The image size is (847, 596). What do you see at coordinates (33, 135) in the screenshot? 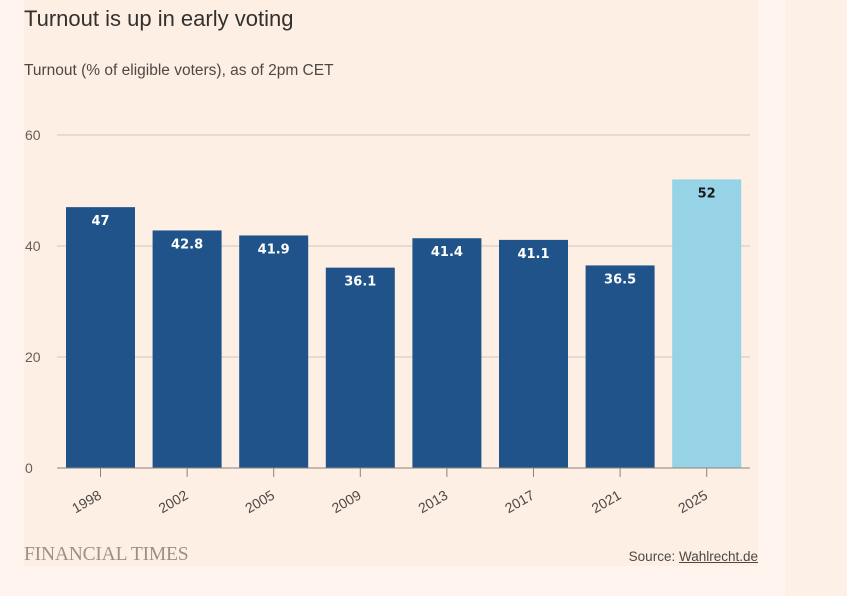
I see `y-tick-label: 60` at bounding box center [33, 135].